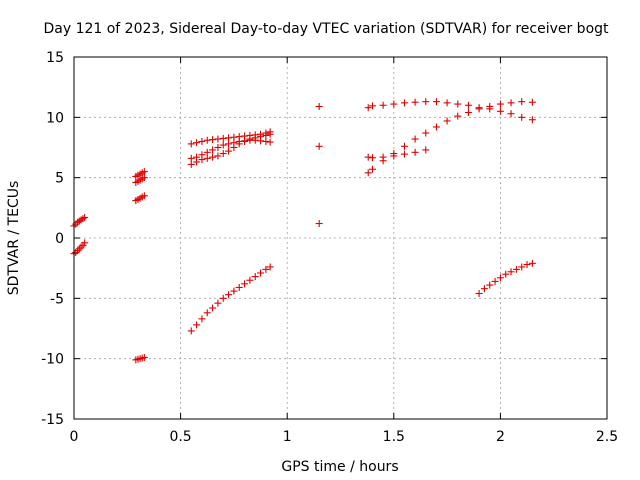 The image size is (640, 480). Describe the element at coordinates (52, 420) in the screenshot. I see `y-tick-label: -15` at that location.